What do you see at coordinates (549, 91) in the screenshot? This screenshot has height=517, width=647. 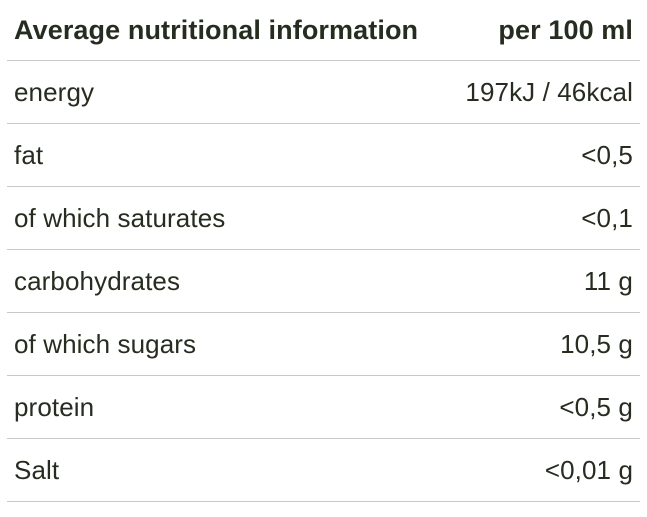 I see `row-value: 197kJ / 46kcal` at bounding box center [549, 91].